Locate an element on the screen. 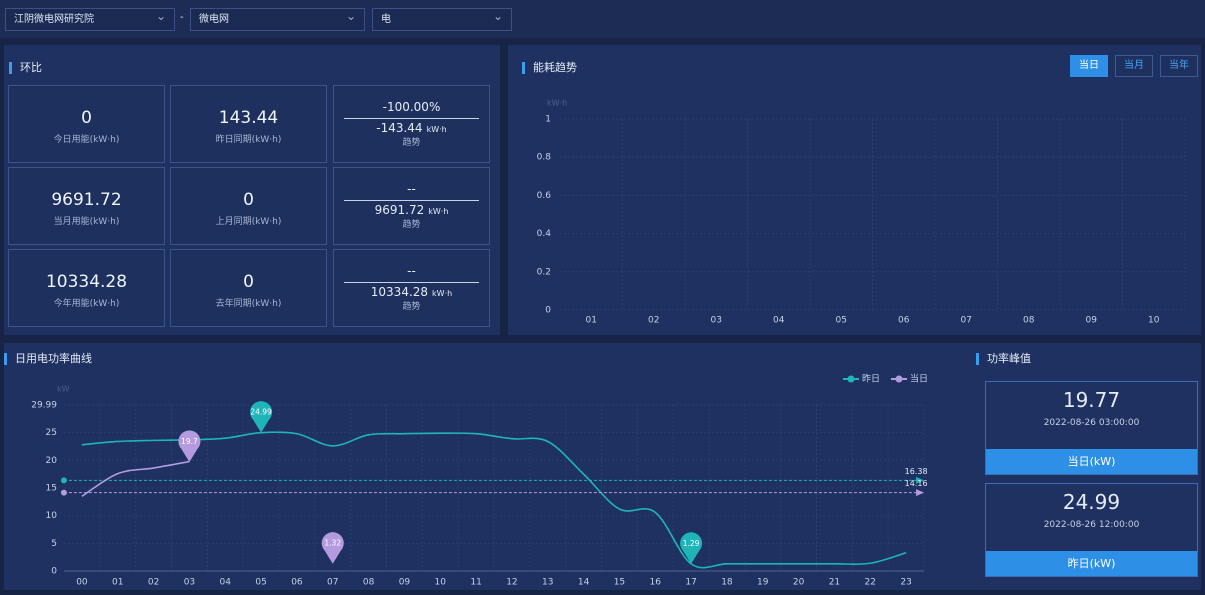  average-start is located at coordinates (63, 480).